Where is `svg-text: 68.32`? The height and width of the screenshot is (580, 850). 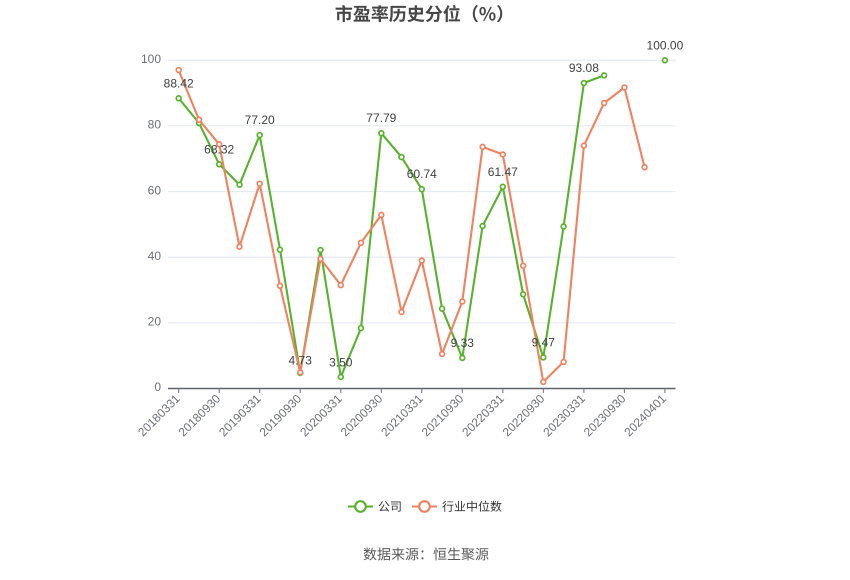 svg-text: 68.32 is located at coordinates (219, 149).